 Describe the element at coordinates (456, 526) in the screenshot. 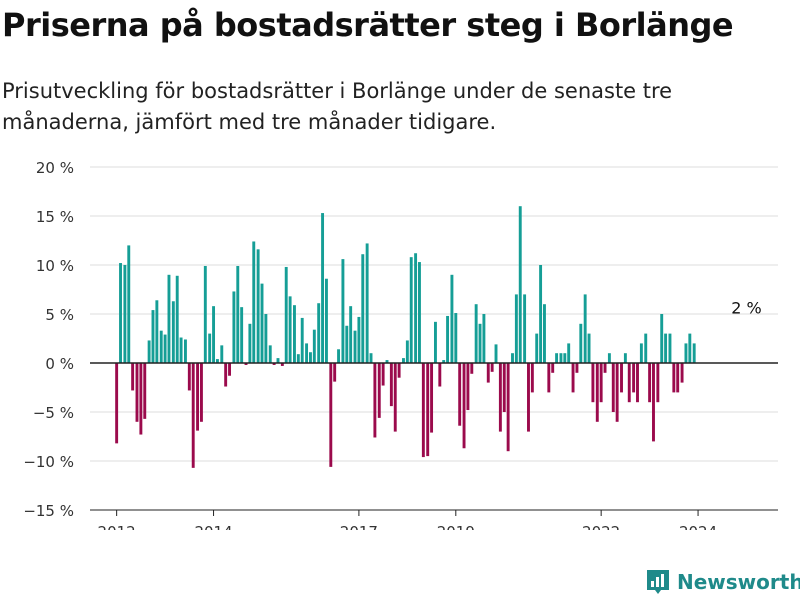

I see `x-tick-label: 2019` at that location.